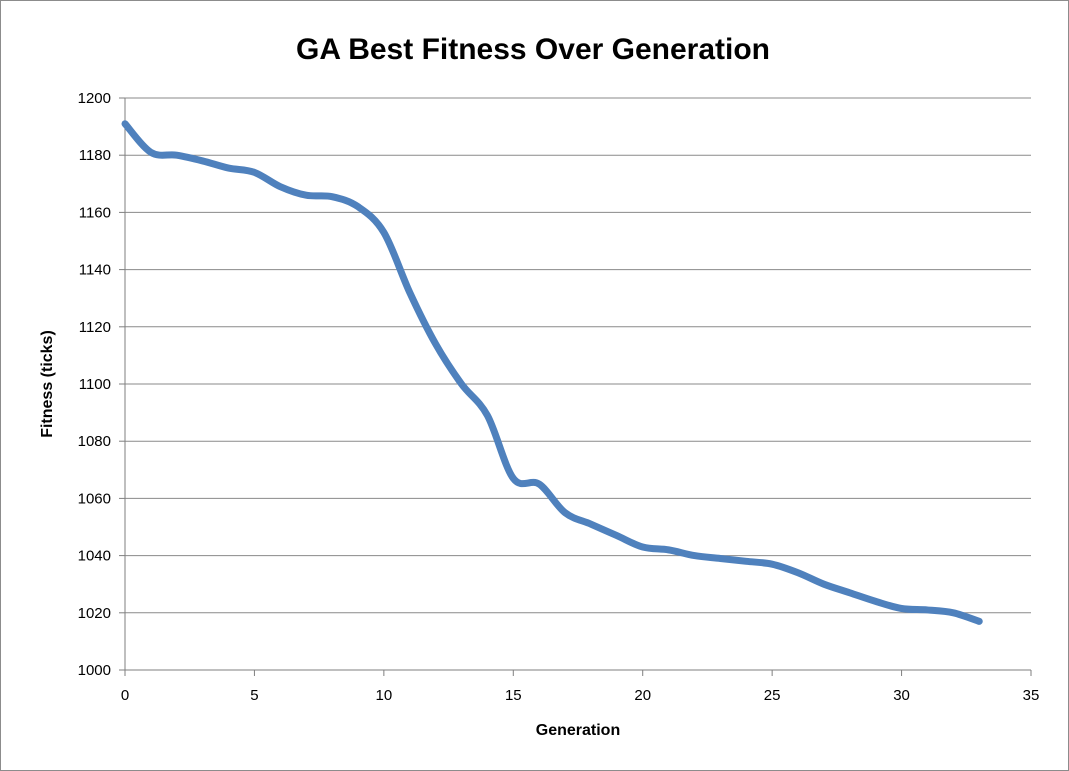 This screenshot has width=1069, height=771. Describe the element at coordinates (94, 498) in the screenshot. I see `y-tick-label: 1060` at that location.